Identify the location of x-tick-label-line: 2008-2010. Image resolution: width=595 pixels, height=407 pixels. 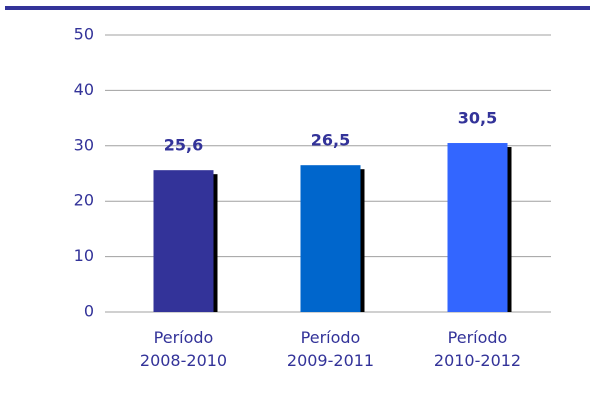
(183, 360).